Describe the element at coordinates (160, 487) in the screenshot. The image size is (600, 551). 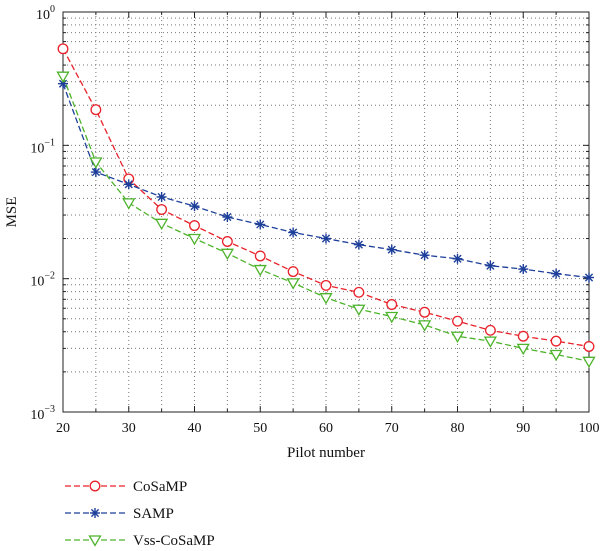
I see `legend-label: CoSaMP` at that location.